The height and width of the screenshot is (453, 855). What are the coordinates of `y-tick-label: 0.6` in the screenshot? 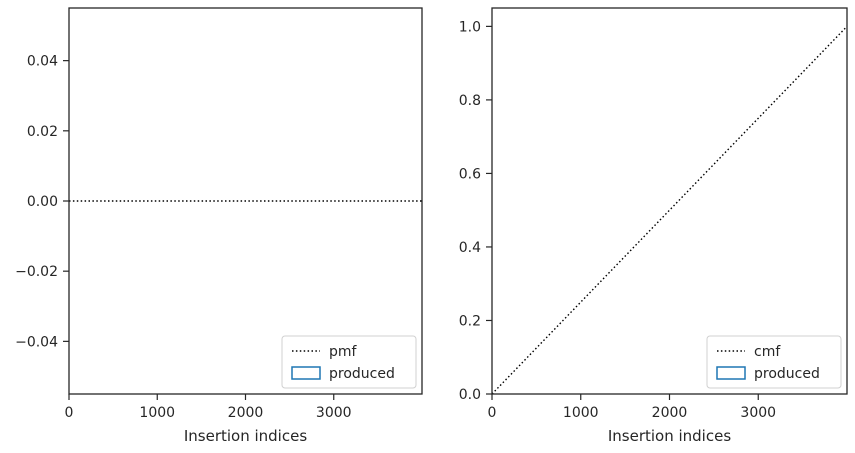 It's located at (470, 174).